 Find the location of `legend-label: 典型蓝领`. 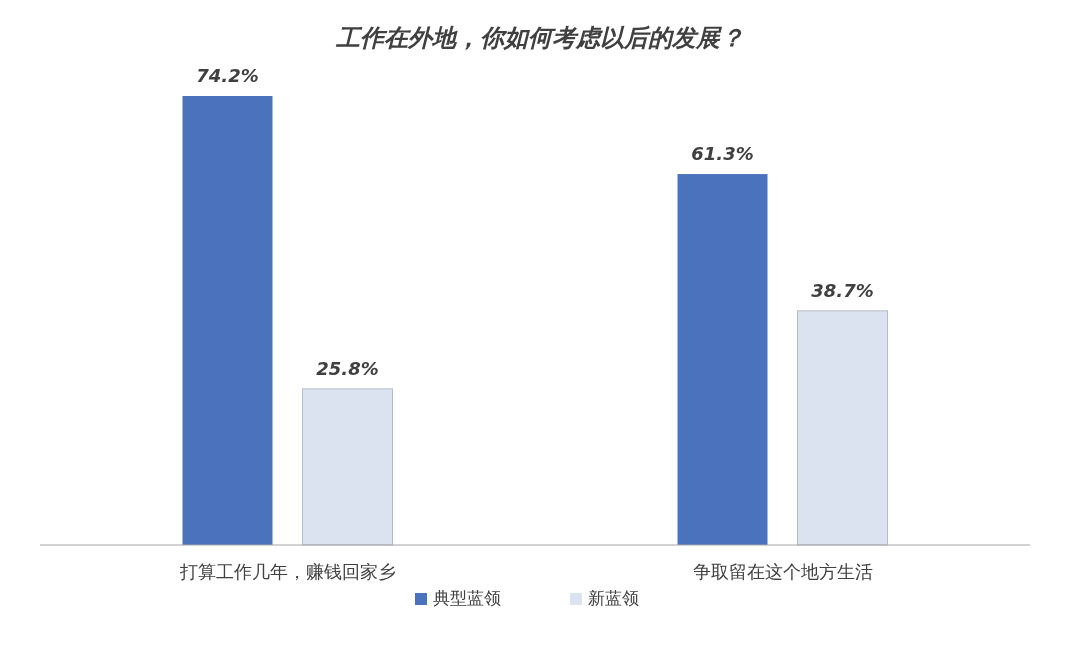

legend-label: 典型蓝领 is located at coordinates (467, 598).